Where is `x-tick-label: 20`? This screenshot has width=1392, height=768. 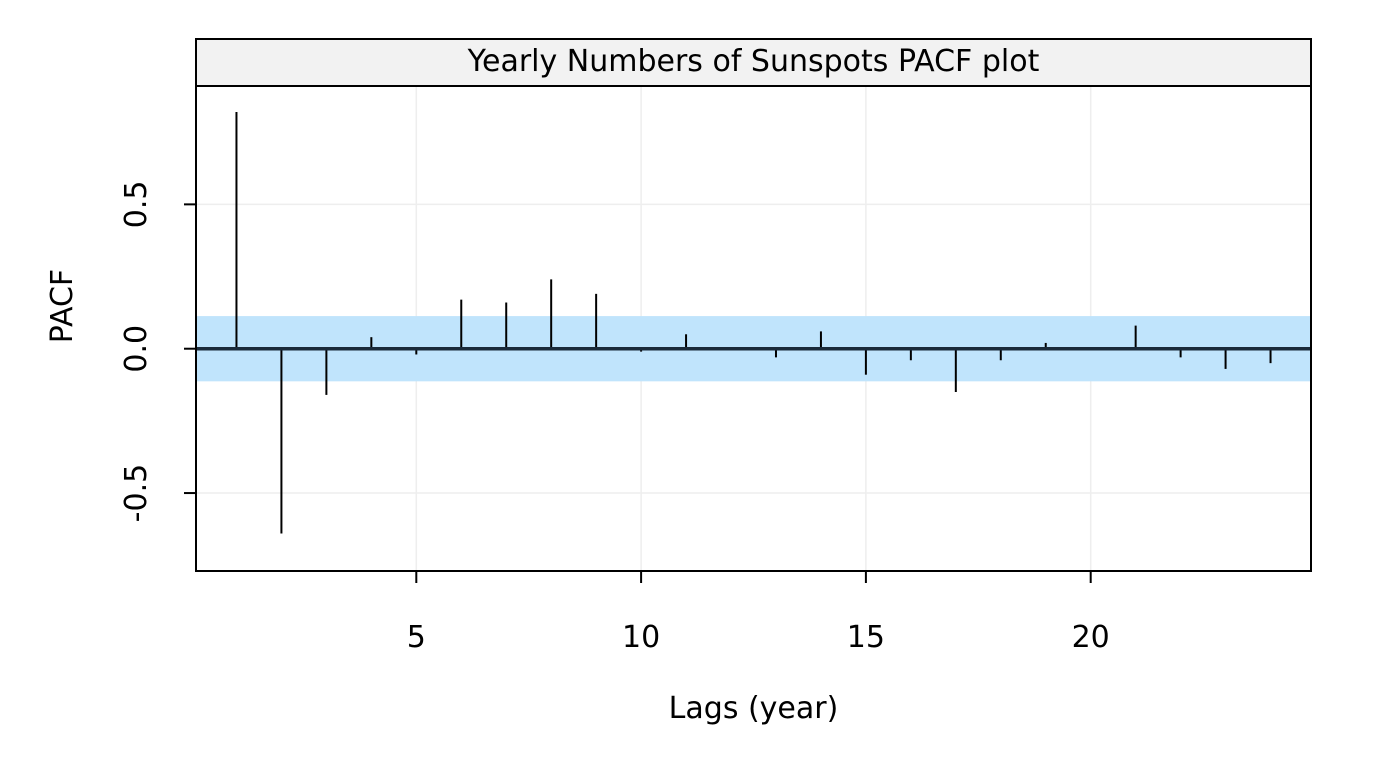
x-tick-label: 20 is located at coordinates (1091, 637).